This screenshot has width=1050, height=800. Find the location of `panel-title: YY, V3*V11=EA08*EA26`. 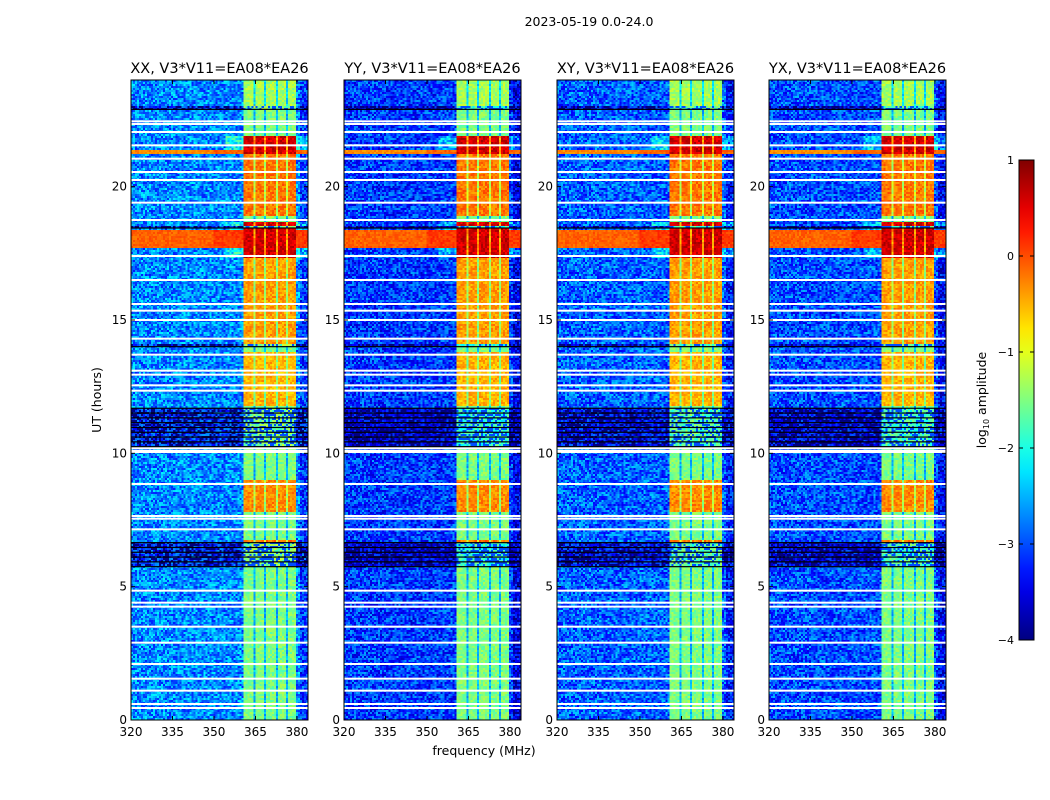

panel-title: YY, V3*V11=EA08*EA26 is located at coordinates (431, 69).